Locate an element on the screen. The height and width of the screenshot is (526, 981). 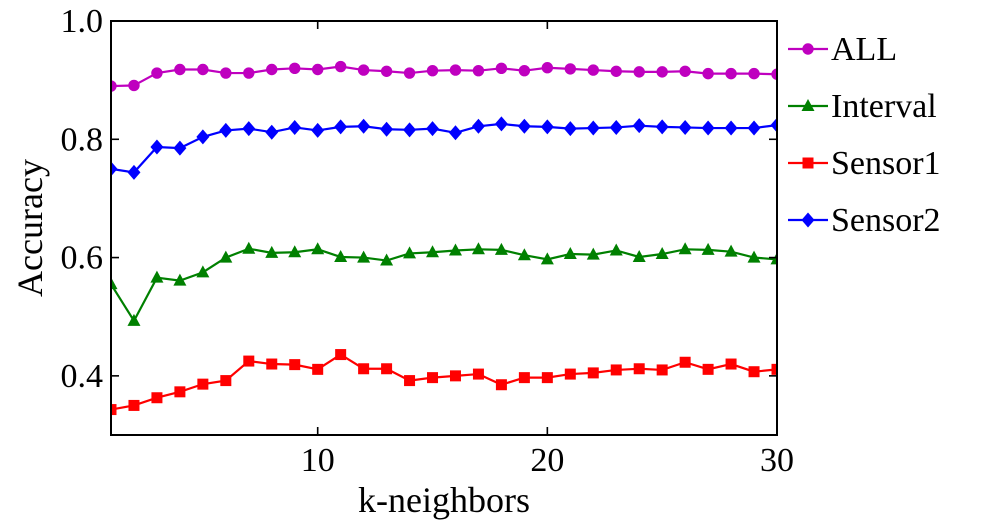
legend-item-interval: Interval is located at coordinates (862, 106).